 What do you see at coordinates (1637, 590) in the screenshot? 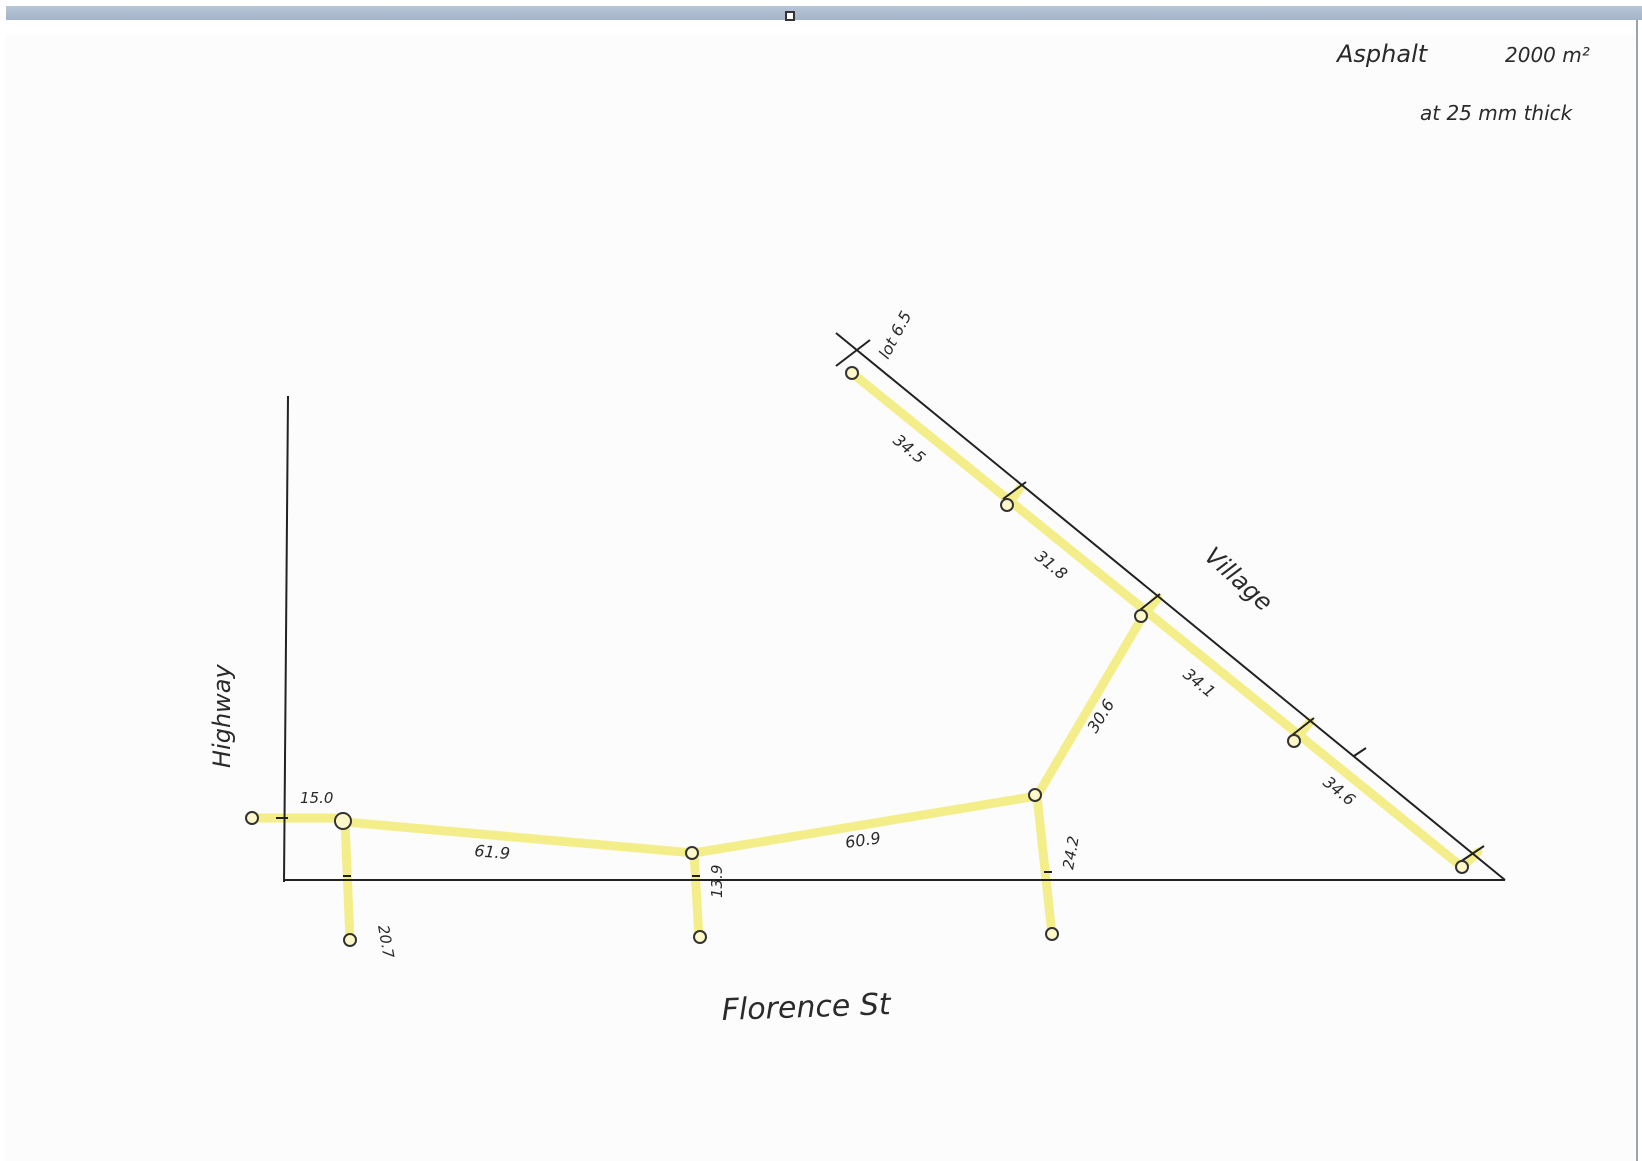
I see `window-right-edge` at bounding box center [1637, 590].